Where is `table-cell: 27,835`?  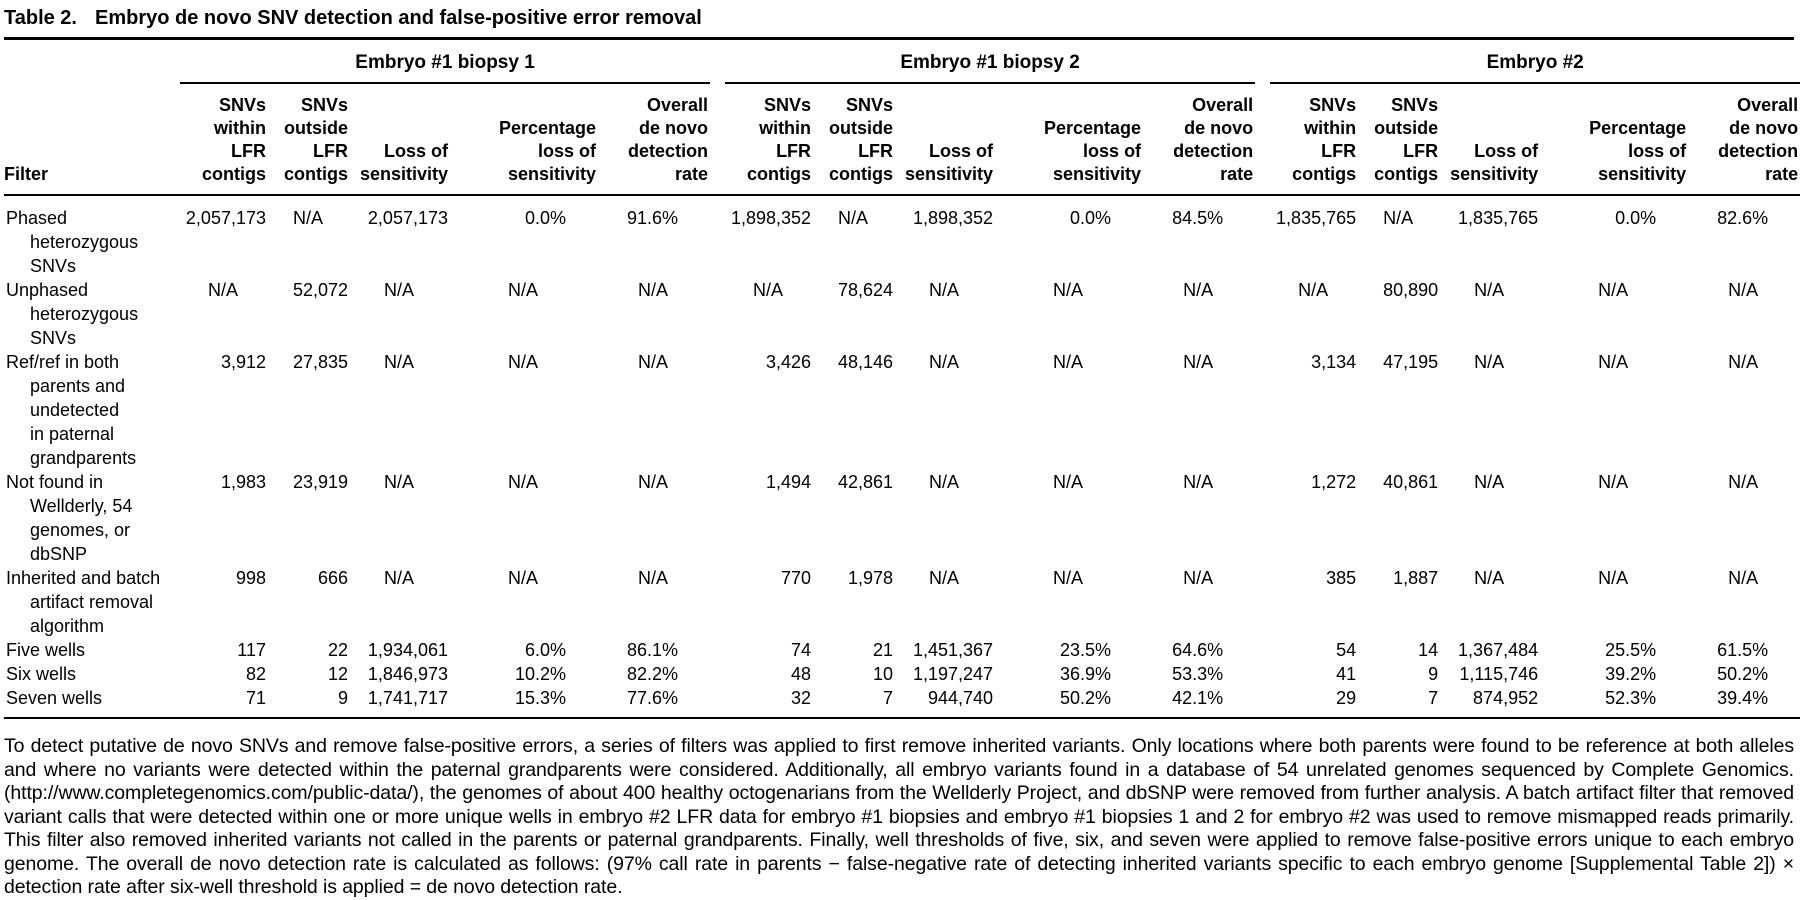
table-cell: 27,835 is located at coordinates (320, 362).